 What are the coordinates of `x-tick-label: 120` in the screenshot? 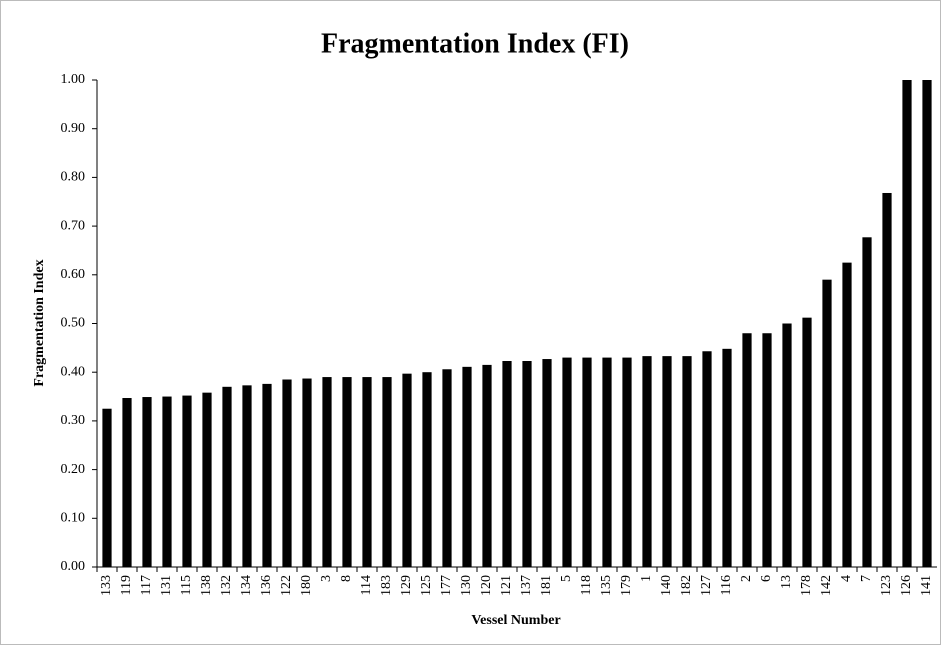 It's located at (486, 585).